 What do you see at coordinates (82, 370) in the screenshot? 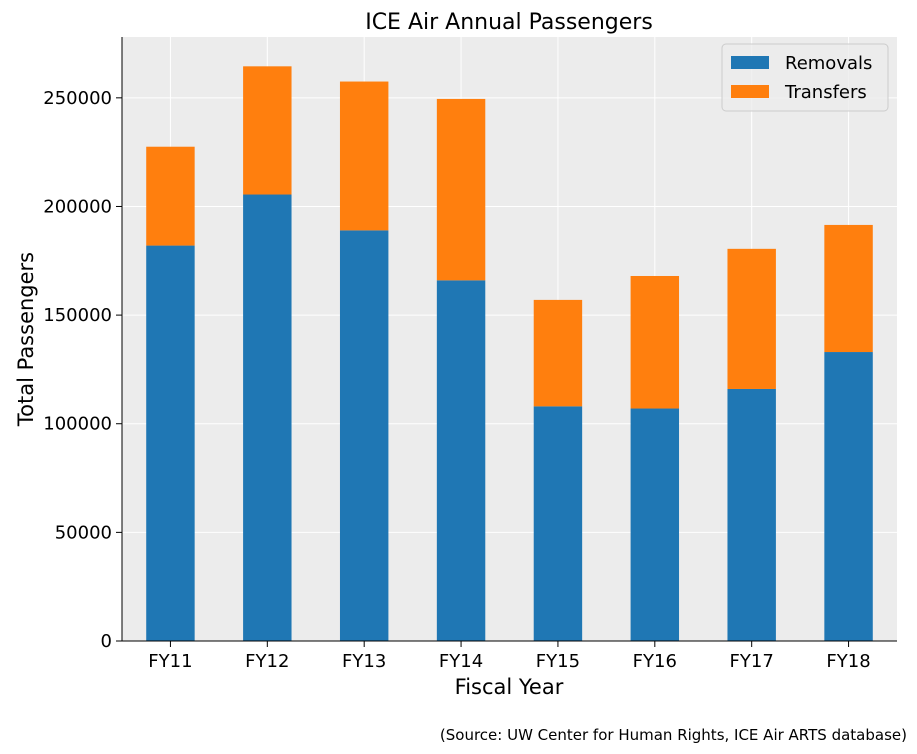
I see `y-tick-labels: 0 50000 100000 150000 200000 250000` at bounding box center [82, 370].